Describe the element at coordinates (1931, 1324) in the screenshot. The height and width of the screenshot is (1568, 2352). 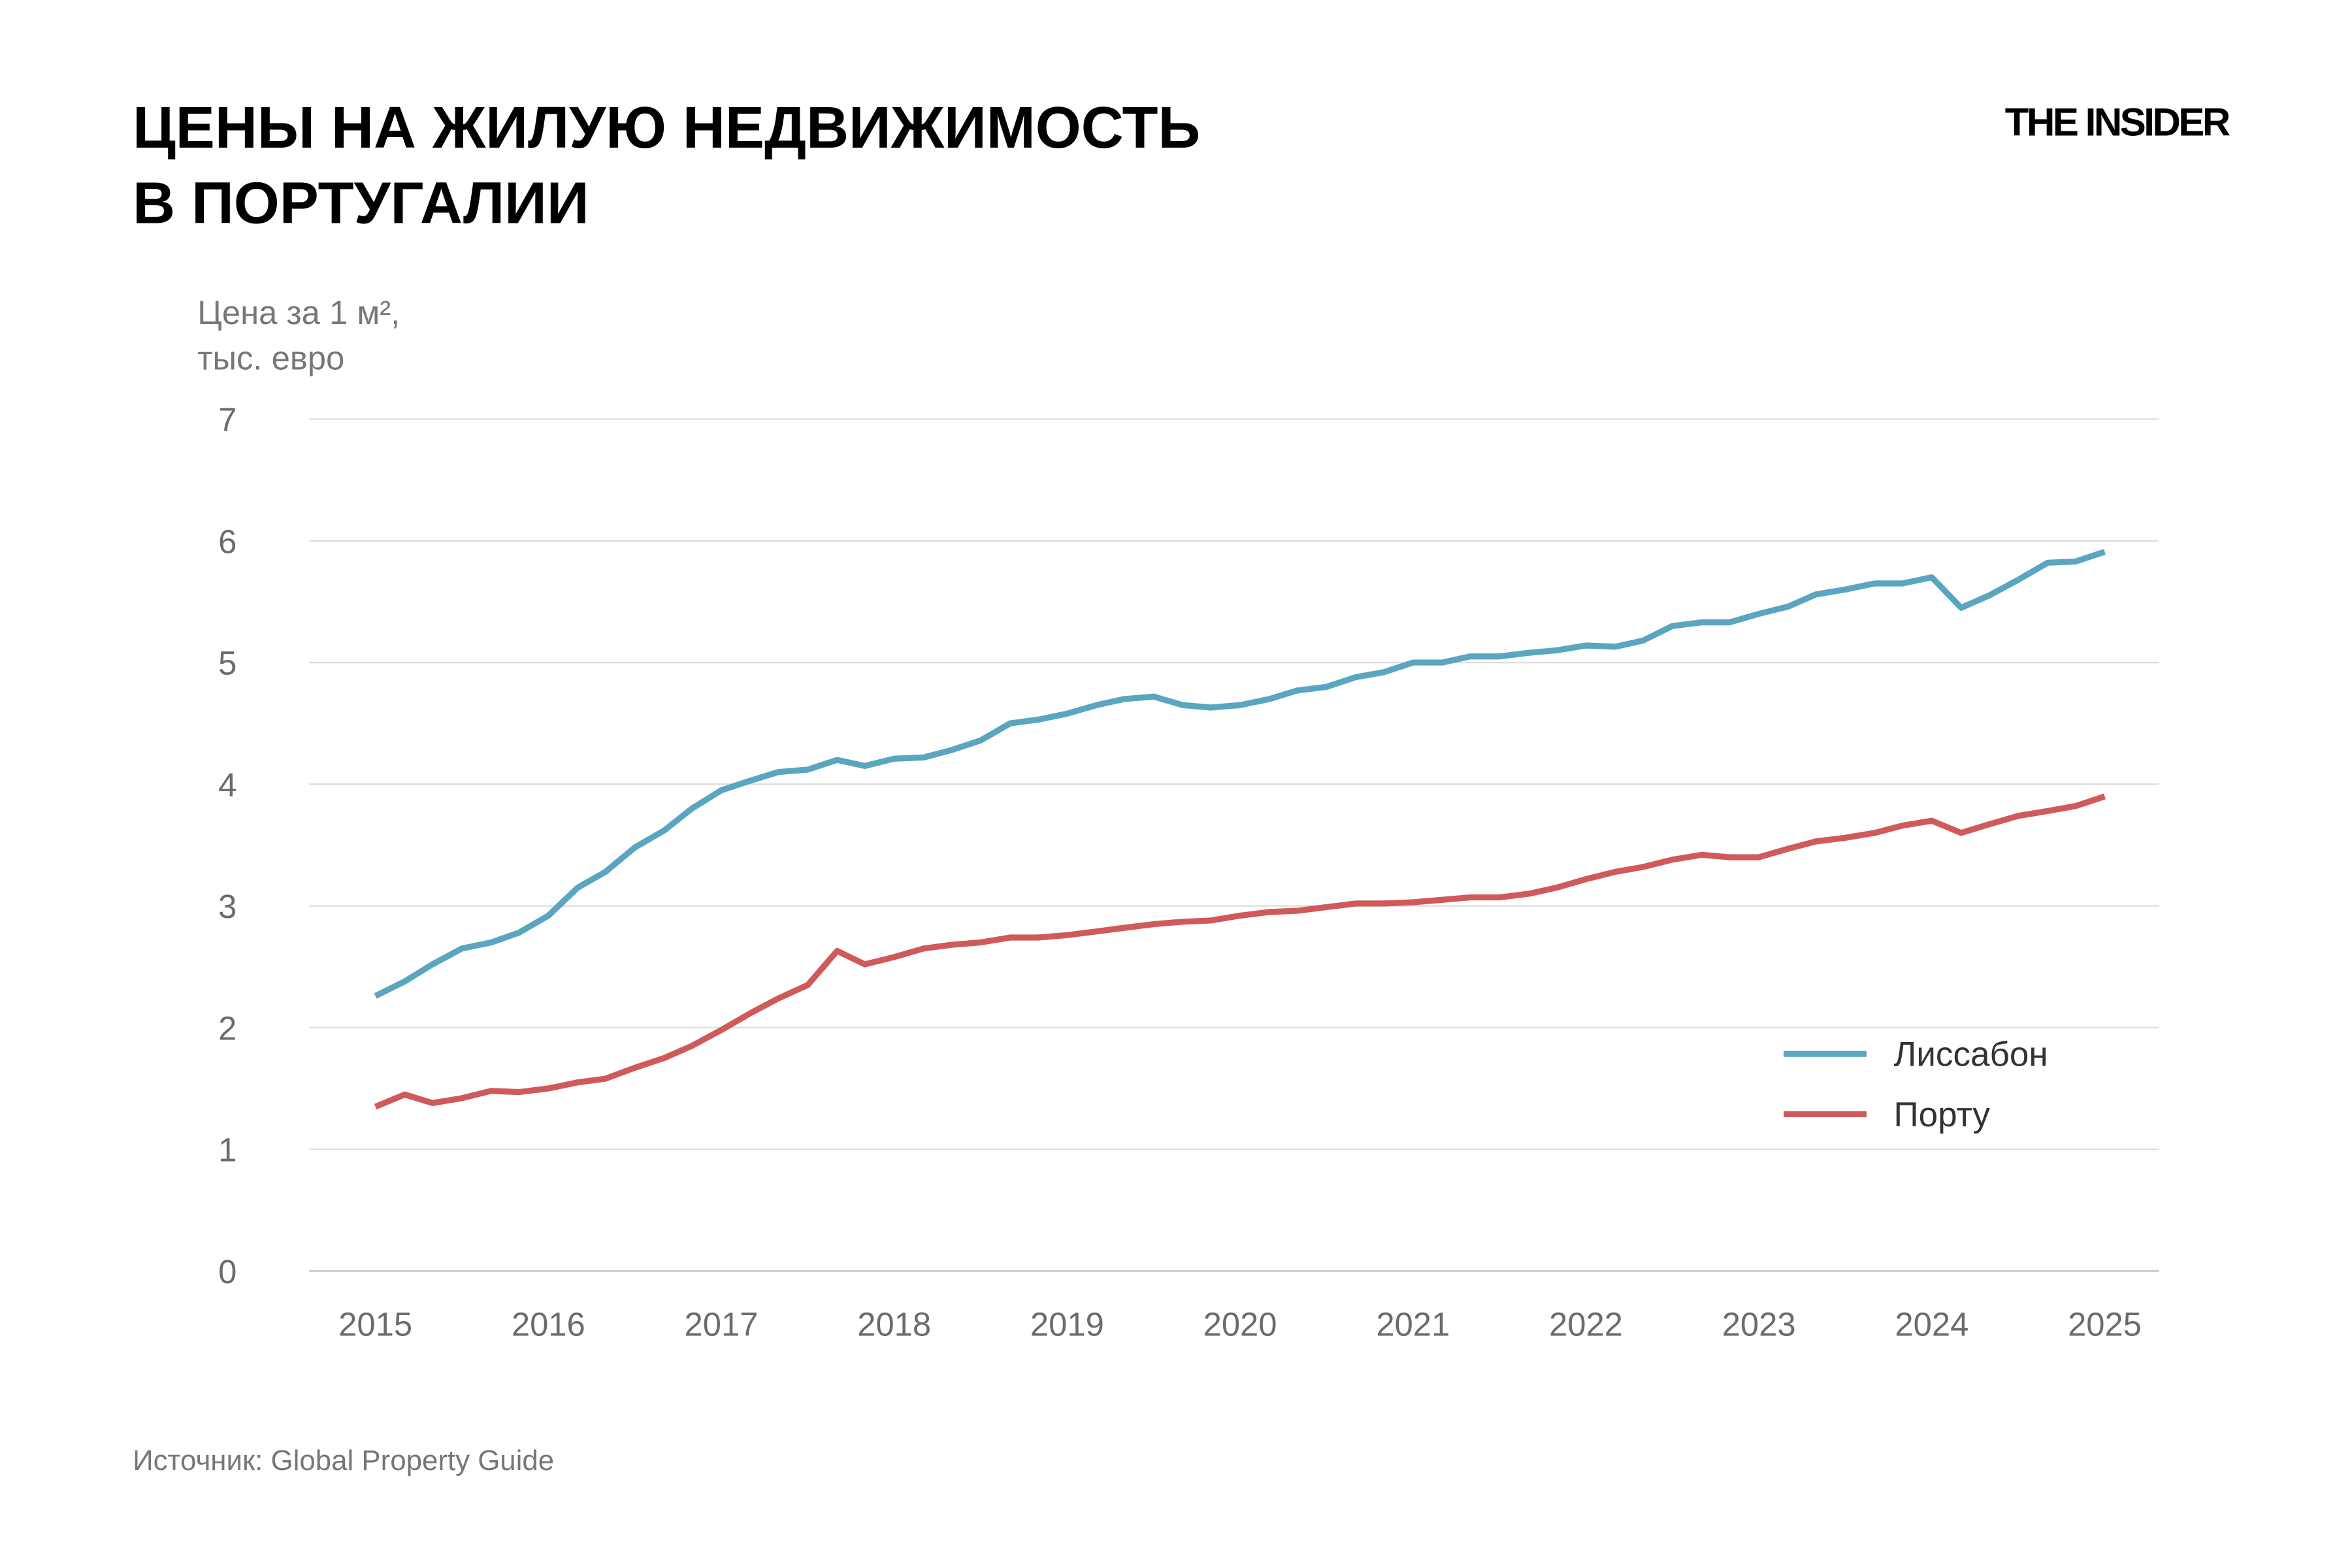
I see `x-tick-label: 2024` at that location.